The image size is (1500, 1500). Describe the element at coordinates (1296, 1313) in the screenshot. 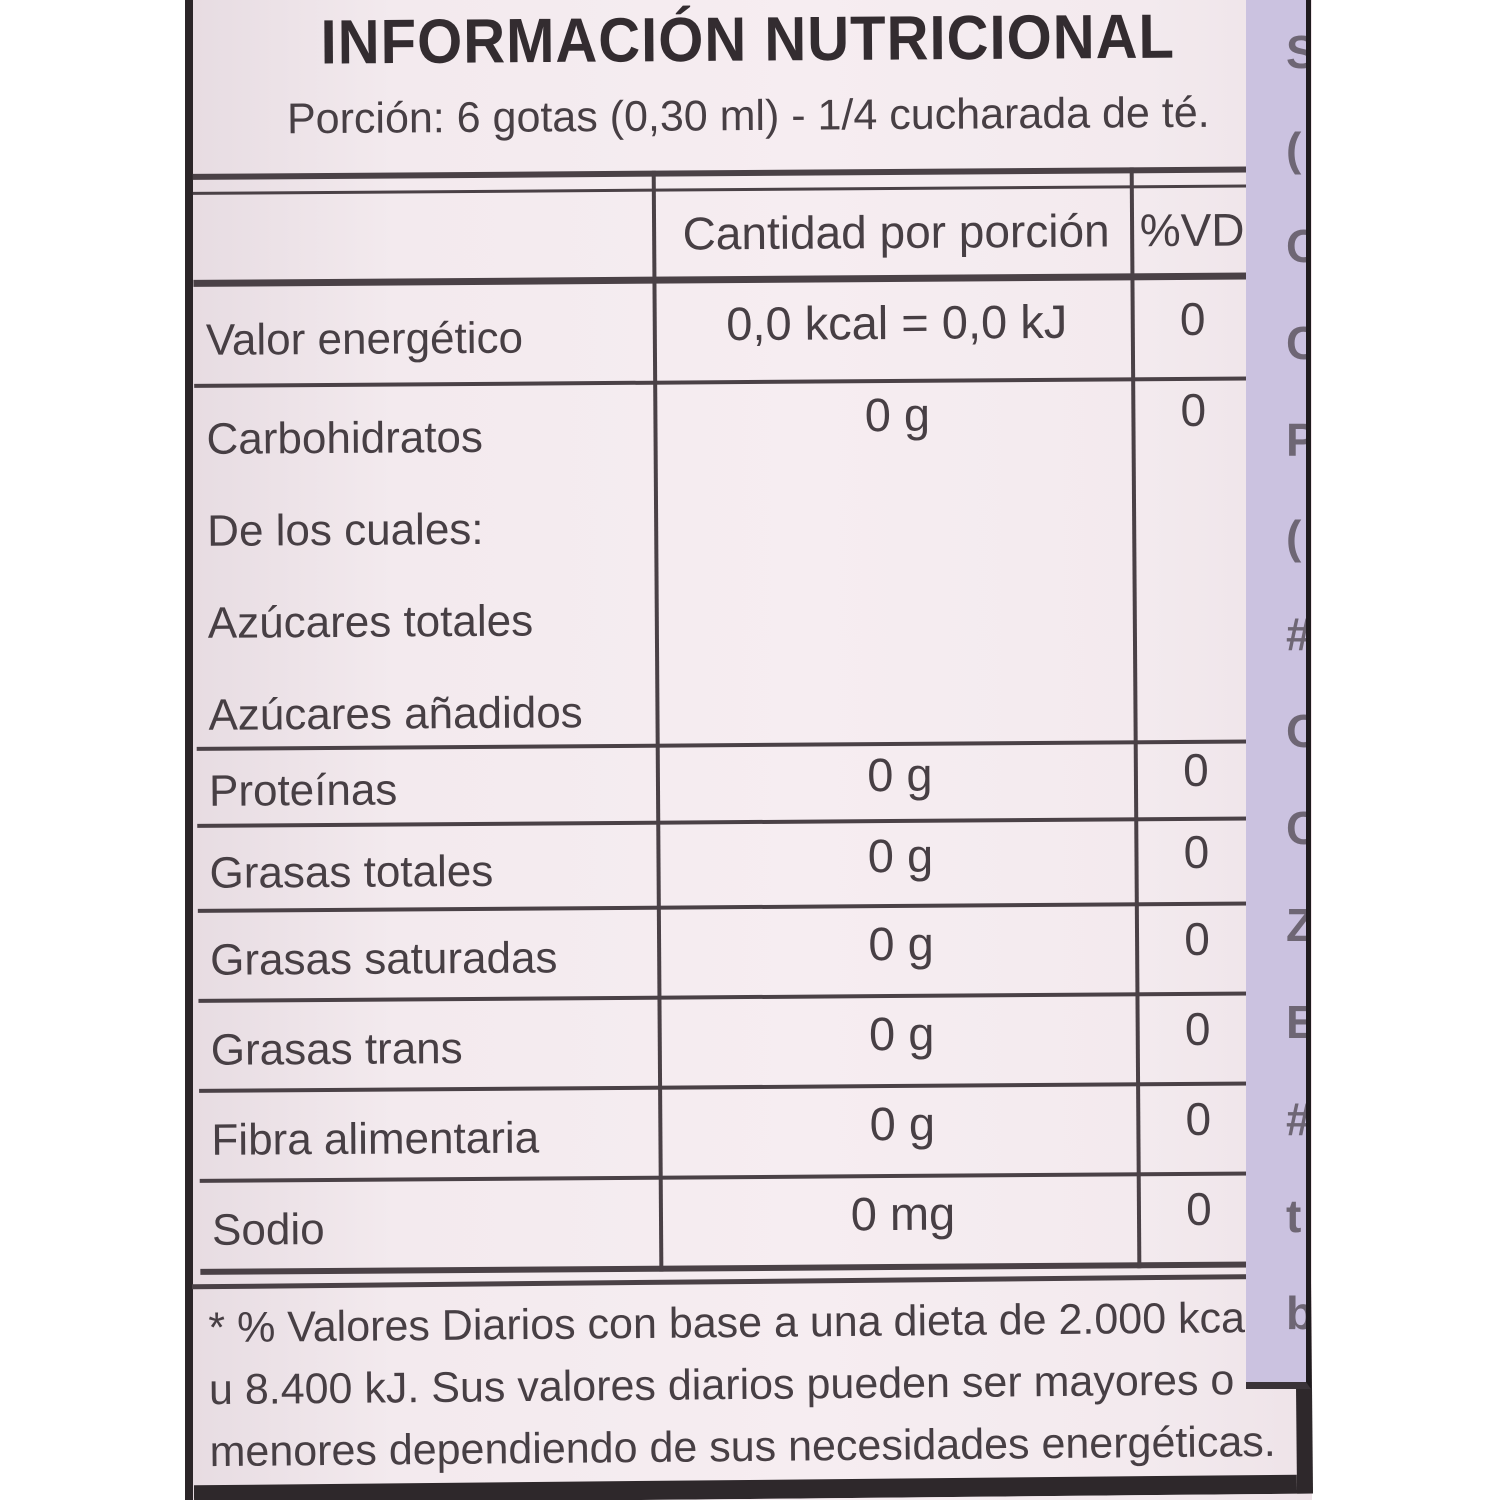

I see `strip-partial-letter: b` at that location.